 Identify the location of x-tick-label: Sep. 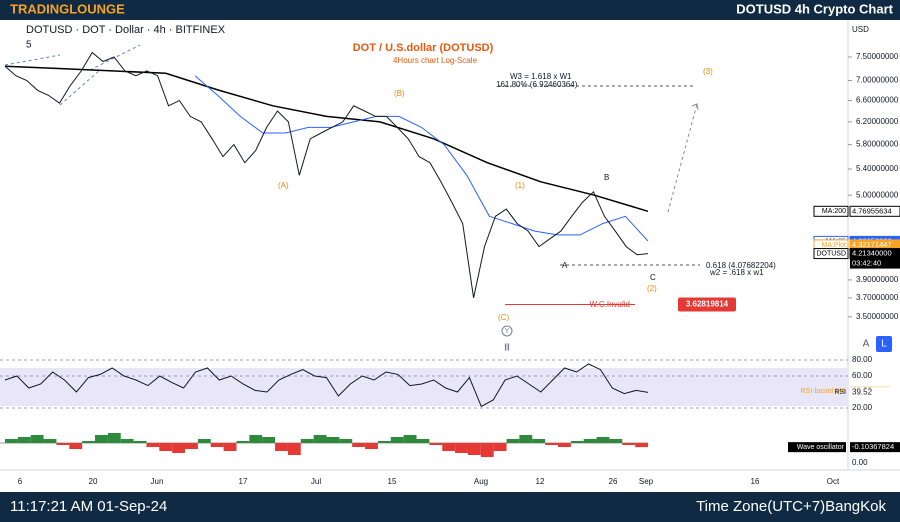
(646, 481).